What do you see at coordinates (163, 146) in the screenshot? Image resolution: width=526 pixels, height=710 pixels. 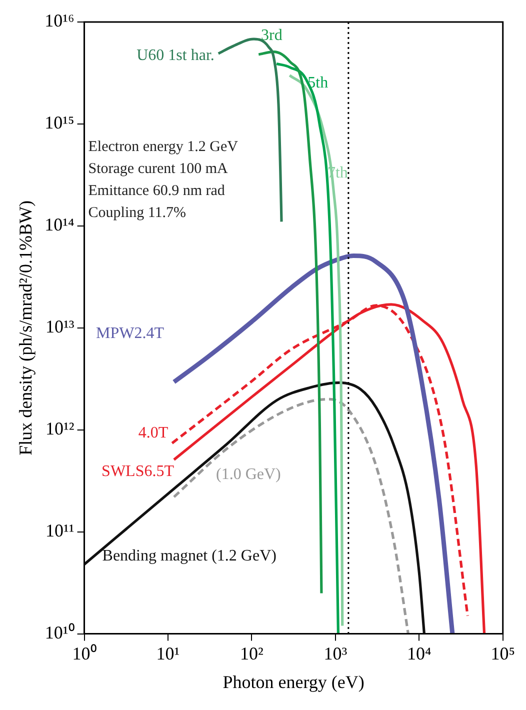 I see `annotation: Electron energy 1.2 GeV` at bounding box center [163, 146].